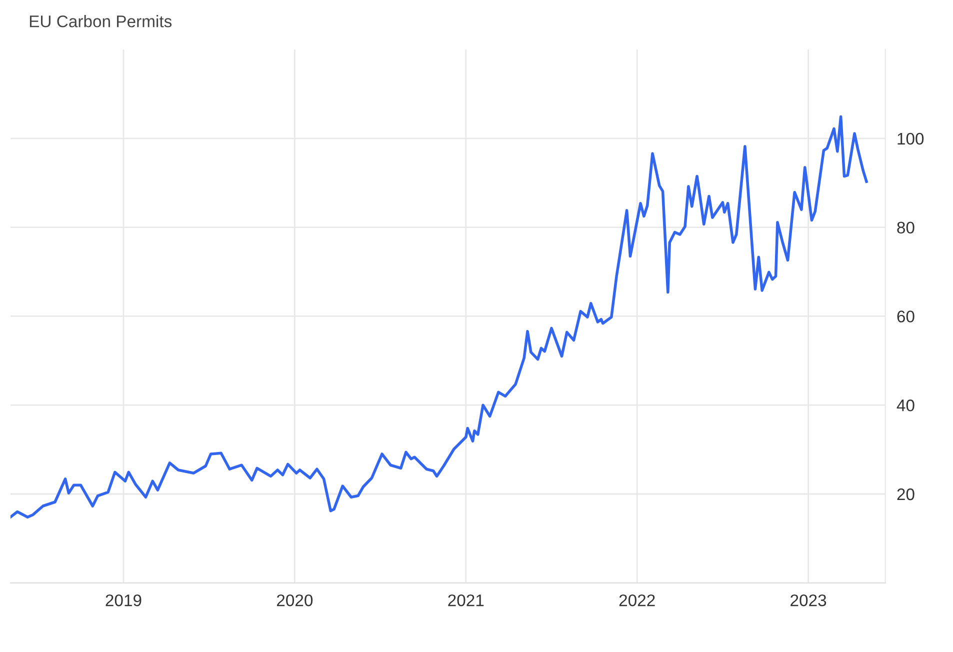 Image resolution: width=953 pixels, height=652 pixels. Describe the element at coordinates (911, 138) in the screenshot. I see `y-tick-label: 100` at that location.